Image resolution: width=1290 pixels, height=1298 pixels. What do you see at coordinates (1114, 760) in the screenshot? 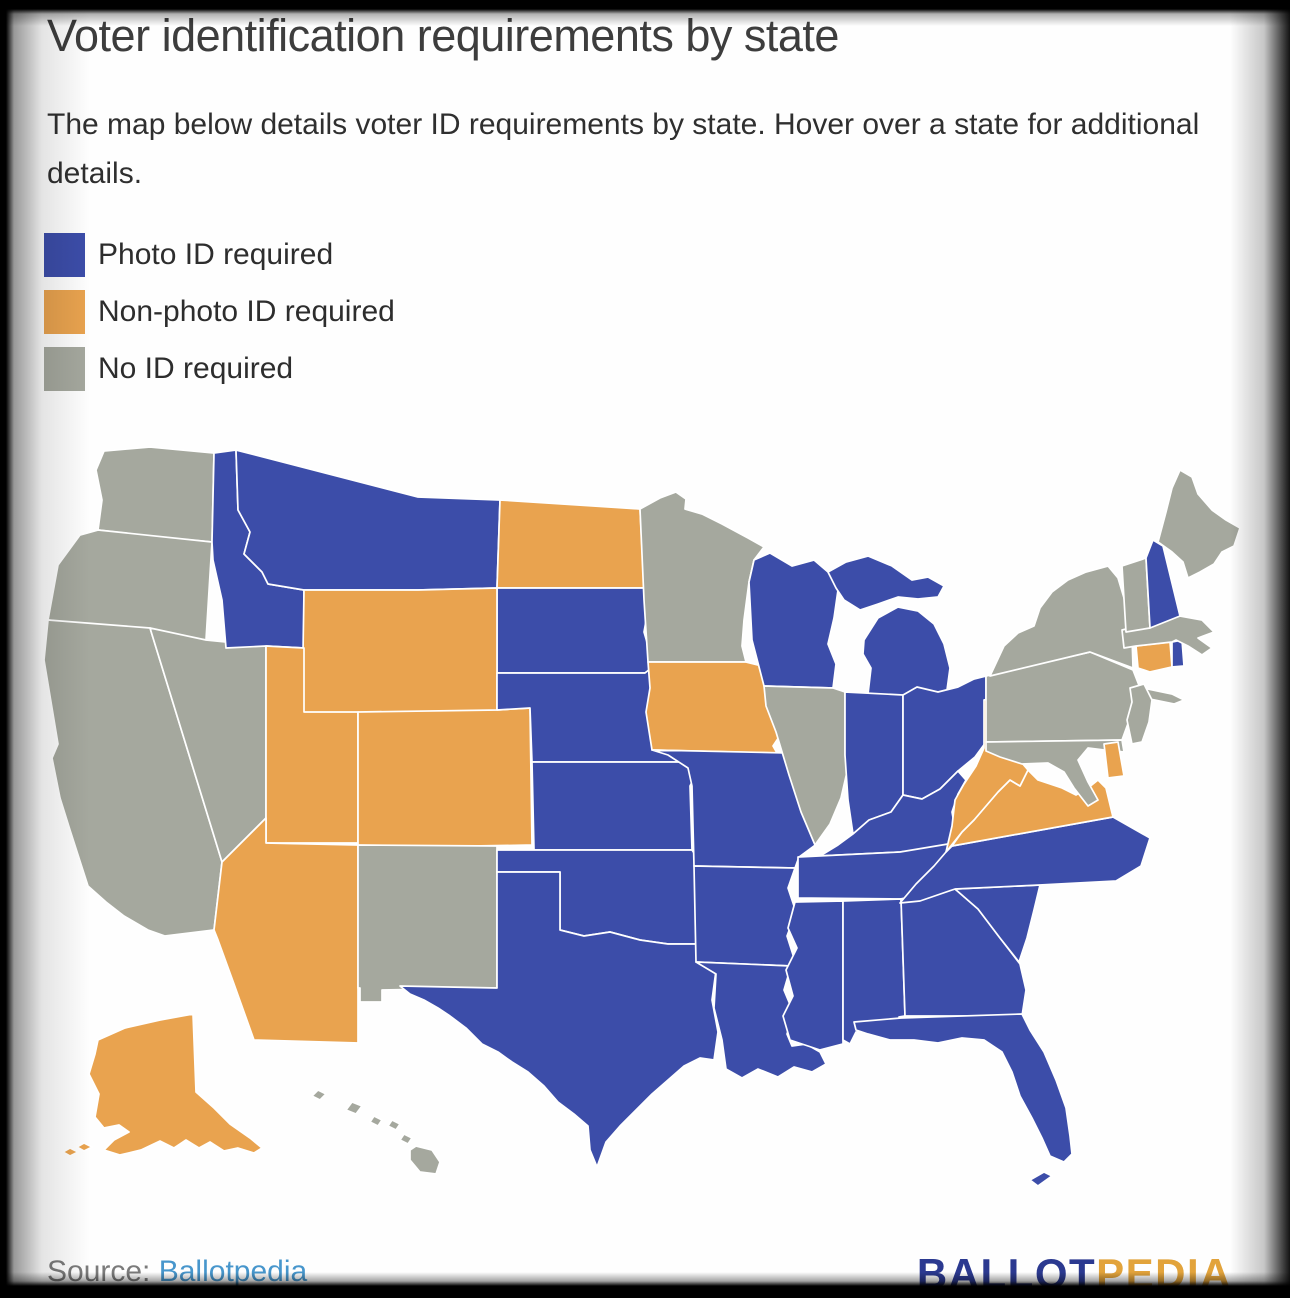
I see `state-delaware` at bounding box center [1114, 760].